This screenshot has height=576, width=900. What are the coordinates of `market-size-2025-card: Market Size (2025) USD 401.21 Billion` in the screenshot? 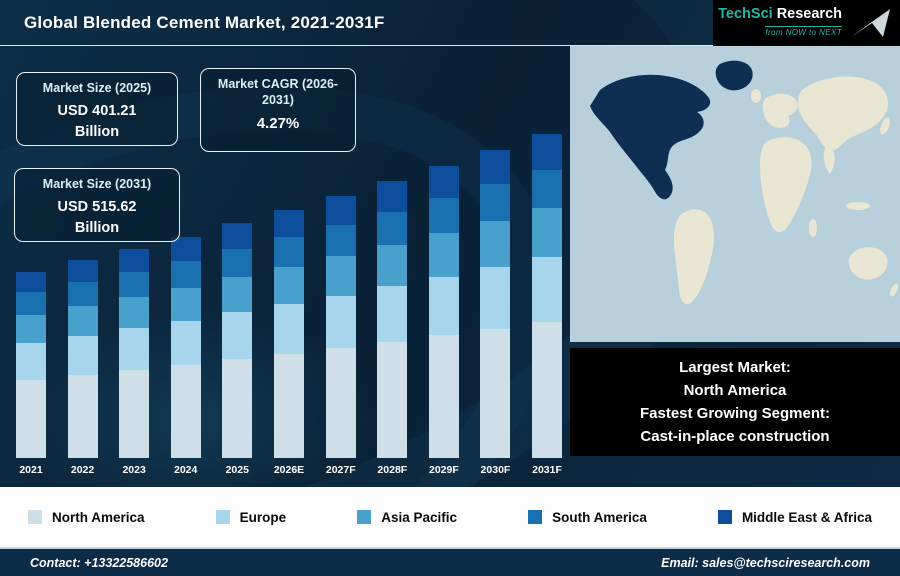 It's located at (97, 109).